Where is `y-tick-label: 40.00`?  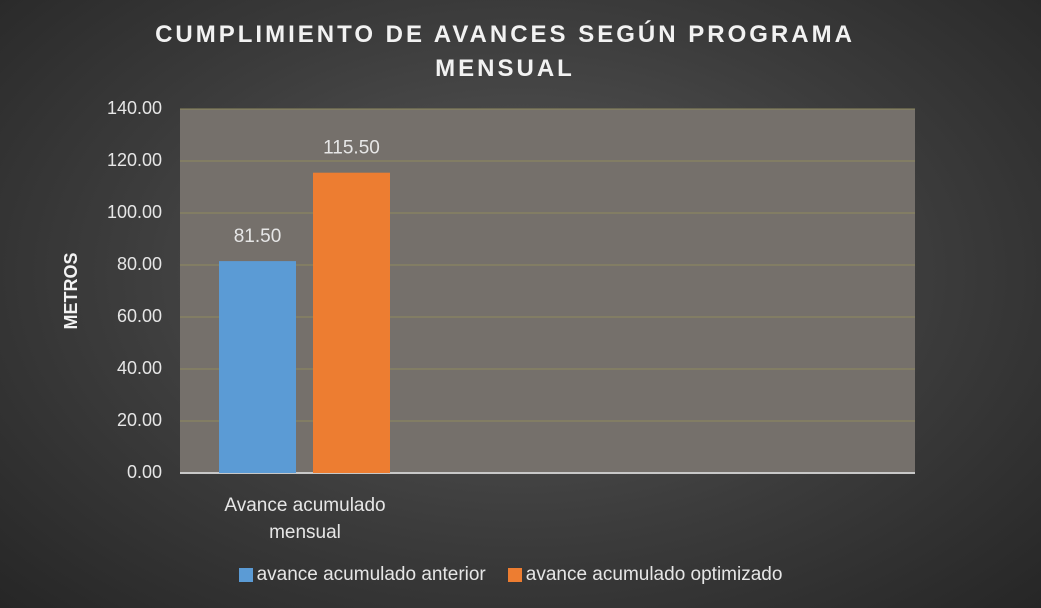 y-tick-label: 40.00 is located at coordinates (139, 368).